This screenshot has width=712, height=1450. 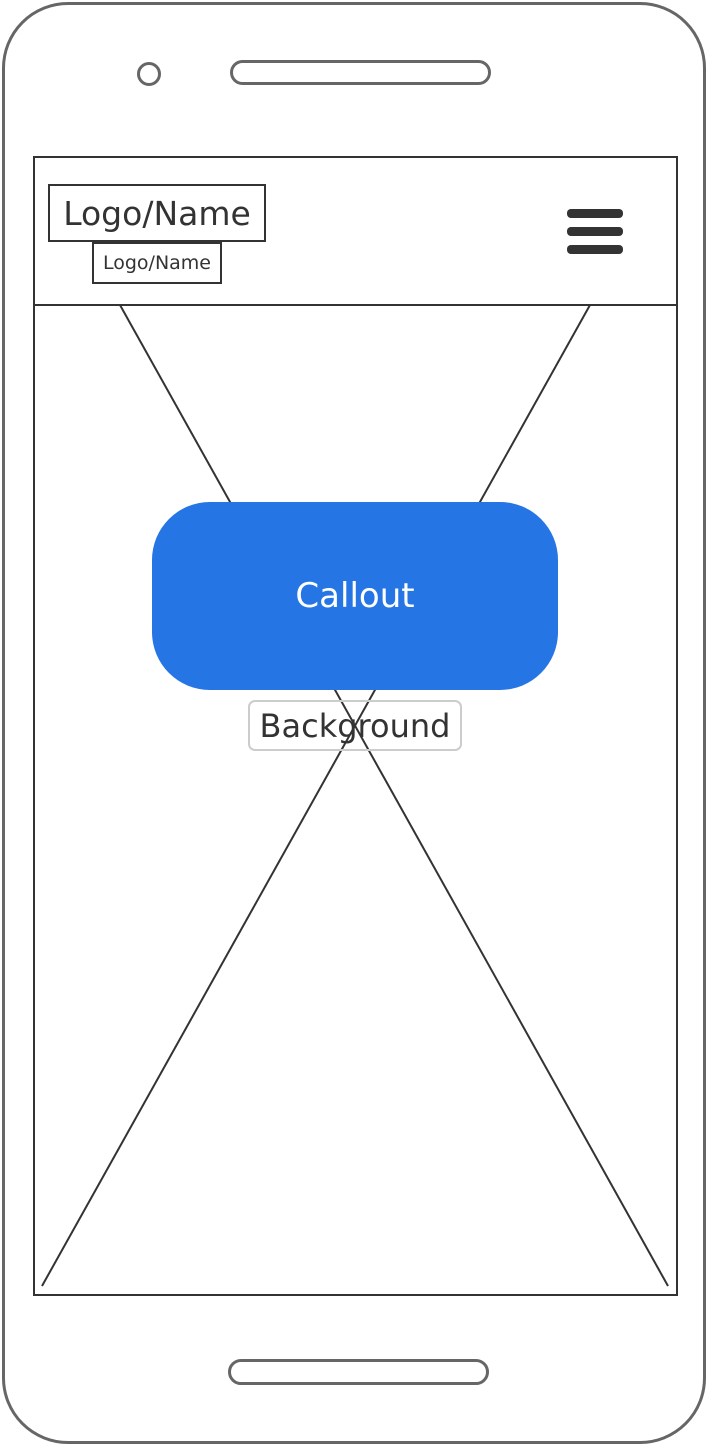 I want to click on menu-bar-top, so click(x=595, y=213).